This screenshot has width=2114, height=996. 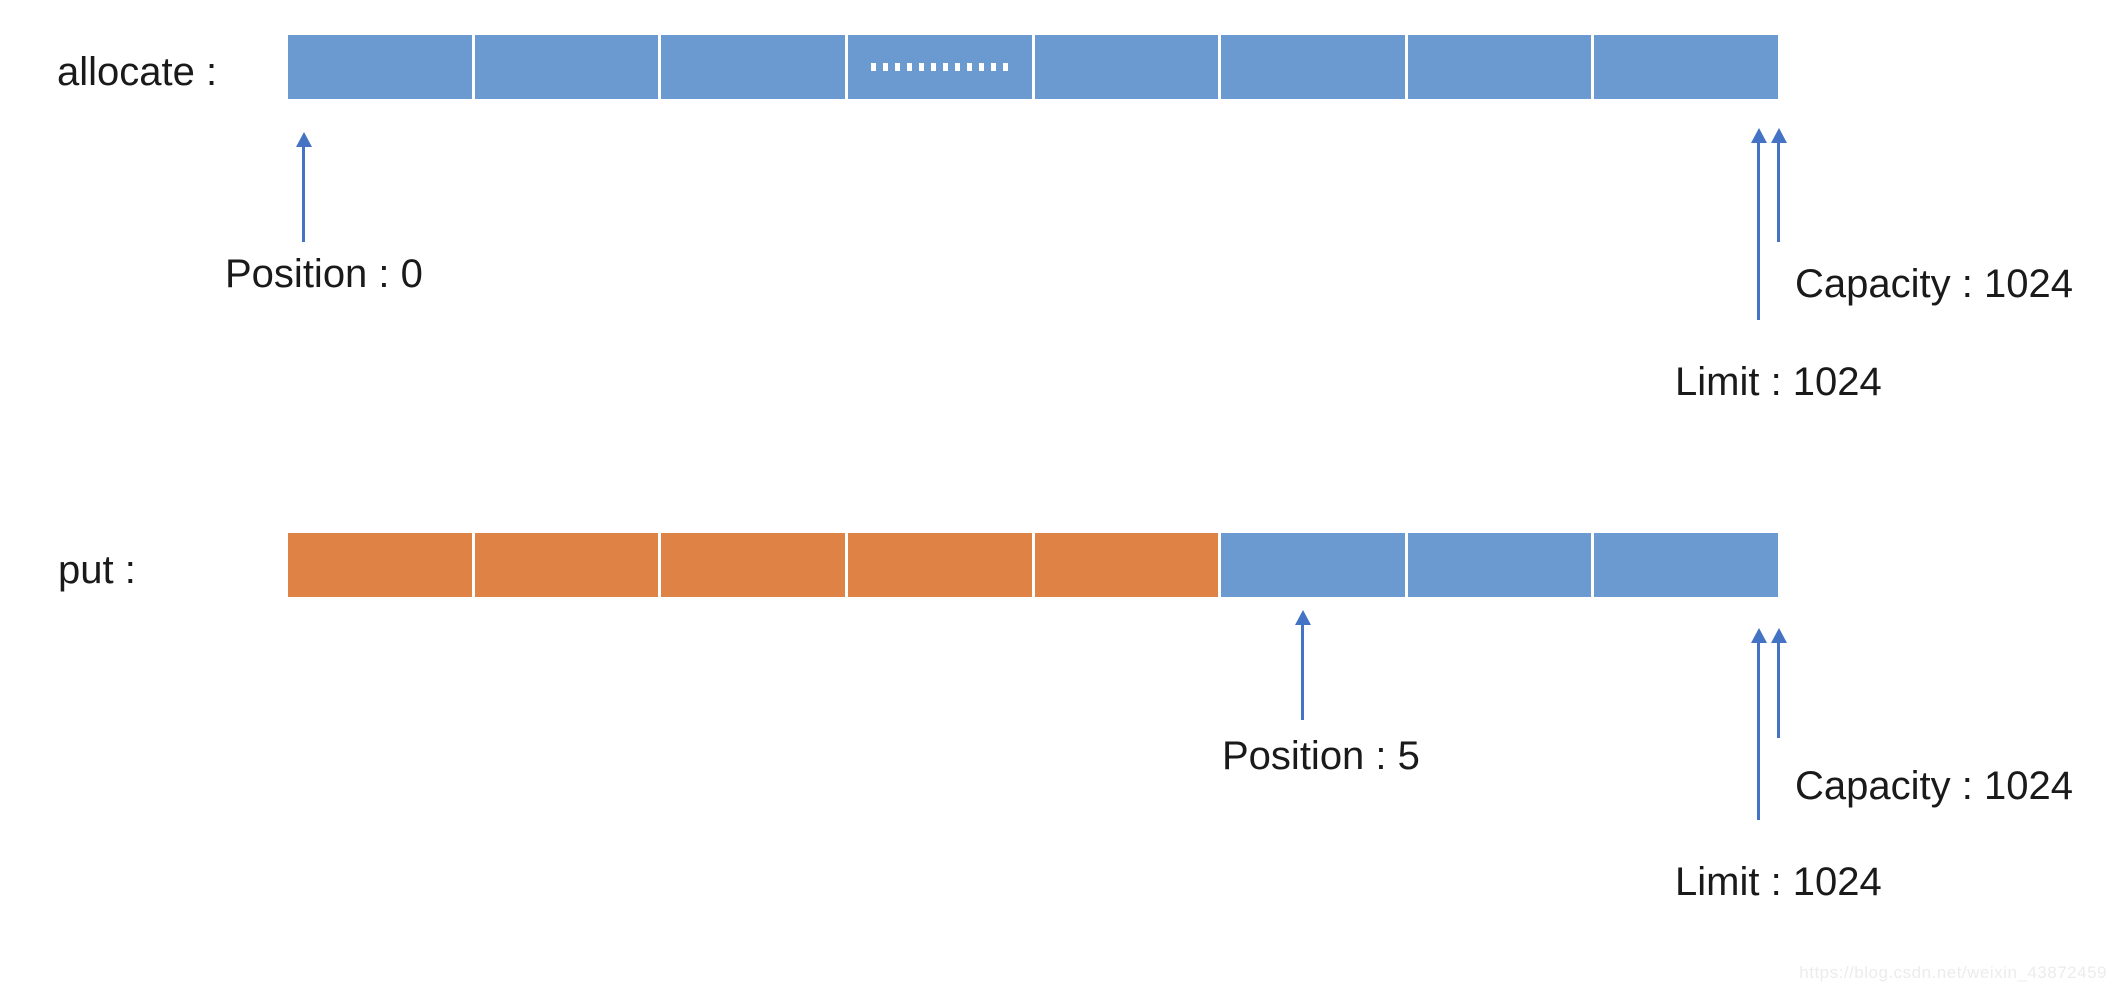 I want to click on put-limit-arrow-icon, so click(x=1758, y=731).